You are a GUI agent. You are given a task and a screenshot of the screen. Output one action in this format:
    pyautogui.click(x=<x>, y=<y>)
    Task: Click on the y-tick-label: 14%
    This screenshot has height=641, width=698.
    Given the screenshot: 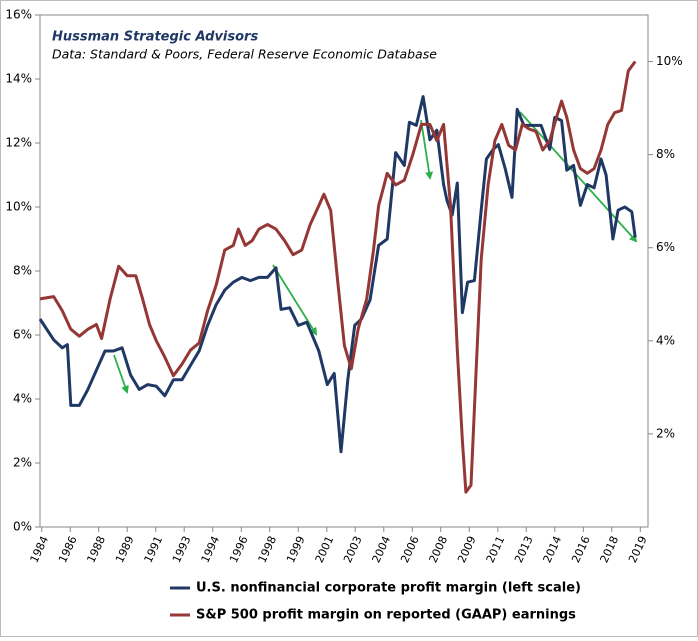 What is the action you would take?
    pyautogui.click(x=18, y=79)
    